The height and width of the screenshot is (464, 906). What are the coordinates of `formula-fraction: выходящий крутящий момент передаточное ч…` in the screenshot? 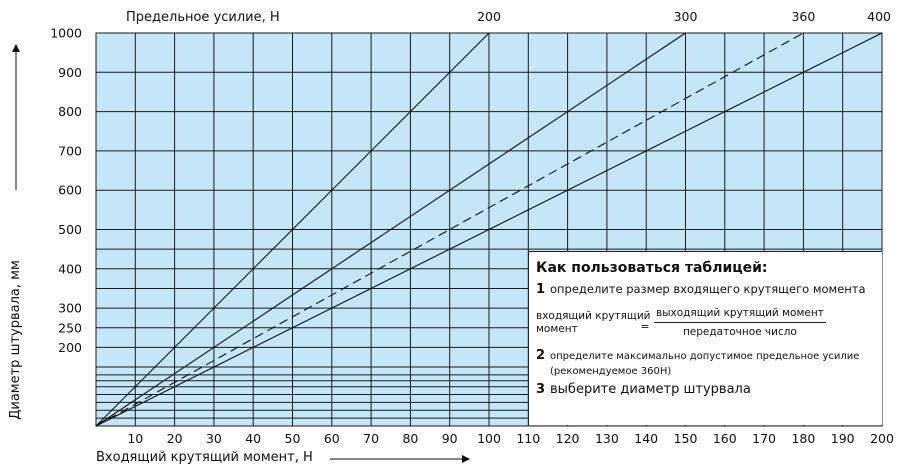 It's located at (740, 322).